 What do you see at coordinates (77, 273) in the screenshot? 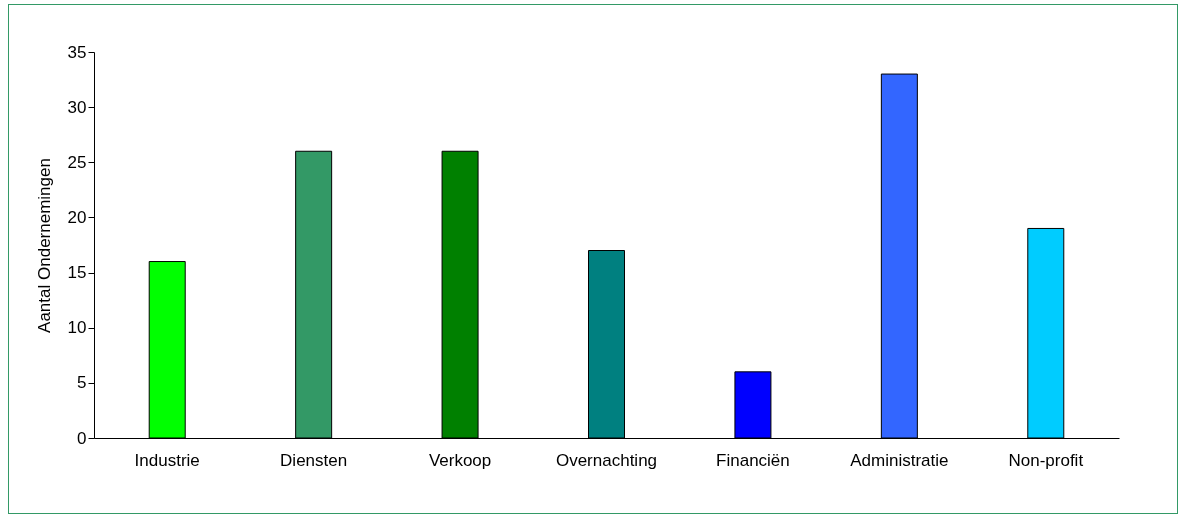
I see `y-tick-label: 15` at bounding box center [77, 273].